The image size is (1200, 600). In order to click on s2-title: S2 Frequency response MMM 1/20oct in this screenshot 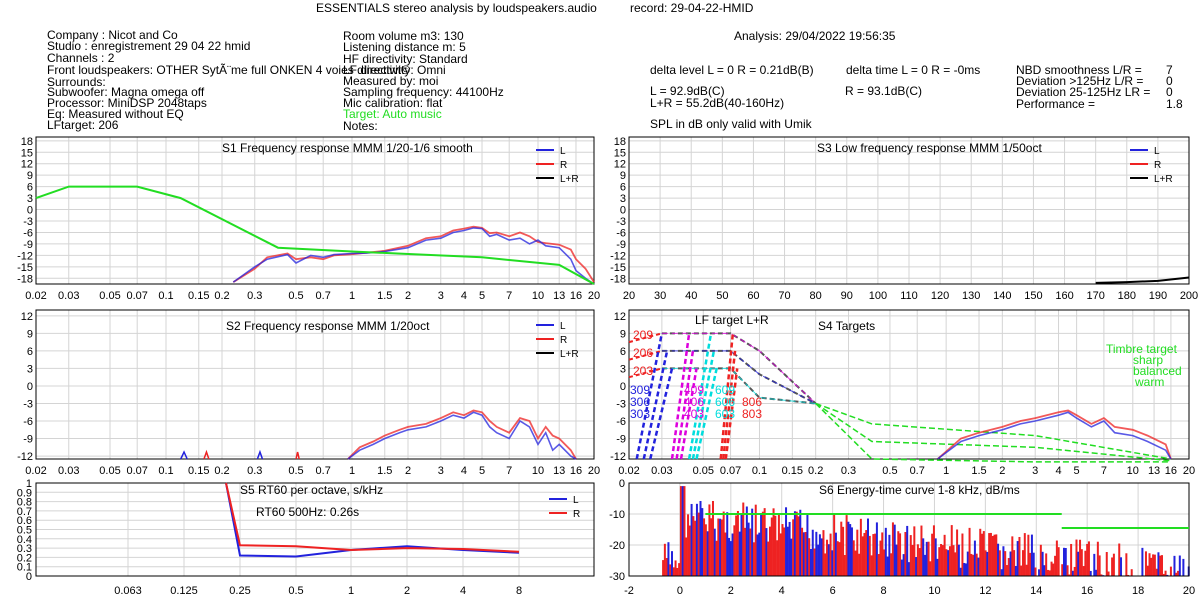, I will do `click(328, 326)`.